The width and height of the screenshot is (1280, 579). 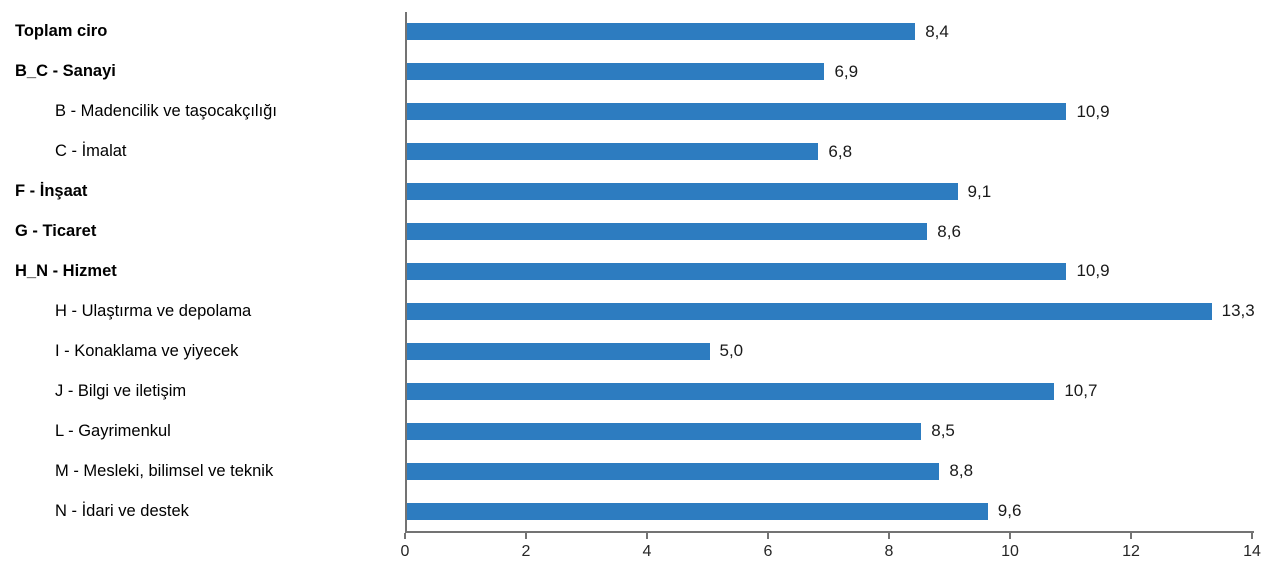 What do you see at coordinates (1131, 551) in the screenshot?
I see `x-tick-label: 12` at bounding box center [1131, 551].